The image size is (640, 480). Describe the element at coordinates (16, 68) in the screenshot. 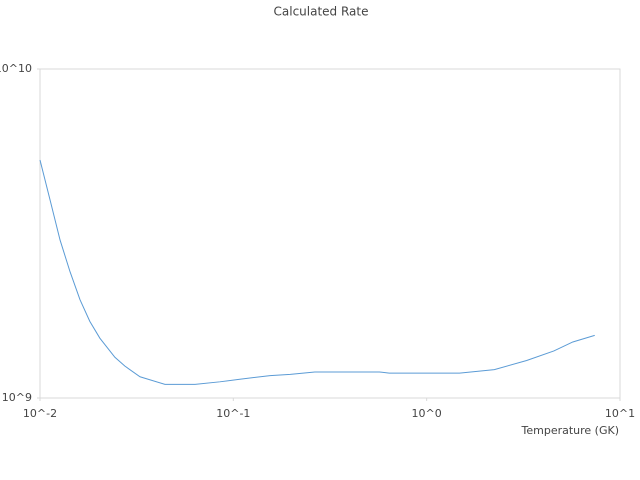

I see `y-tick-label: 10^10` at that location.